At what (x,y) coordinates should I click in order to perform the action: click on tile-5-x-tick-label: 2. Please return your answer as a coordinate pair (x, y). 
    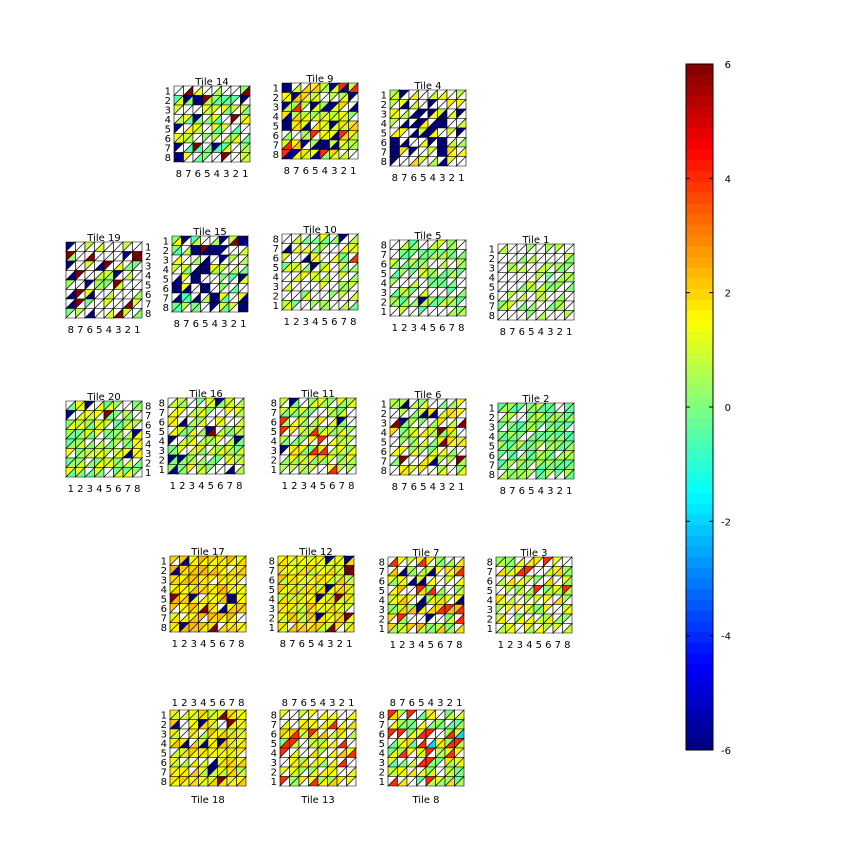
    Looking at the image, I should click on (404, 328).